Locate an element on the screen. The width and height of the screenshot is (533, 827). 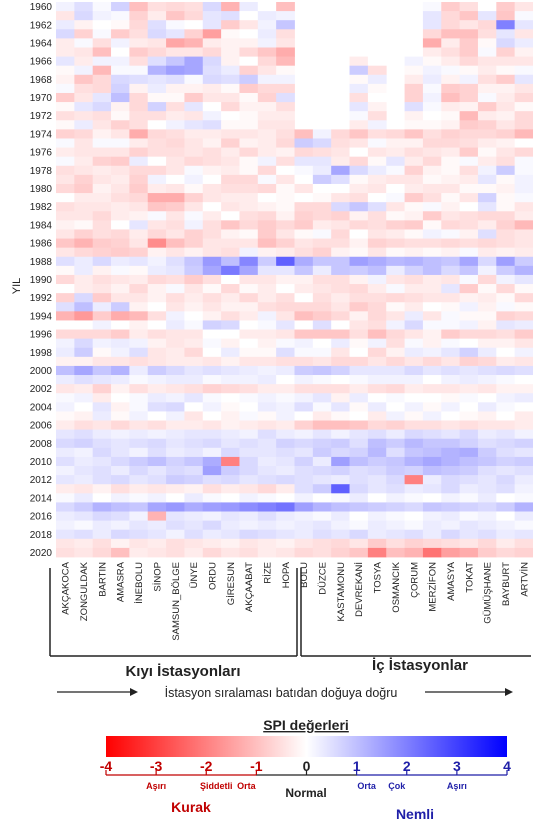
station-label: ÇORUM is located at coordinates (414, 580).